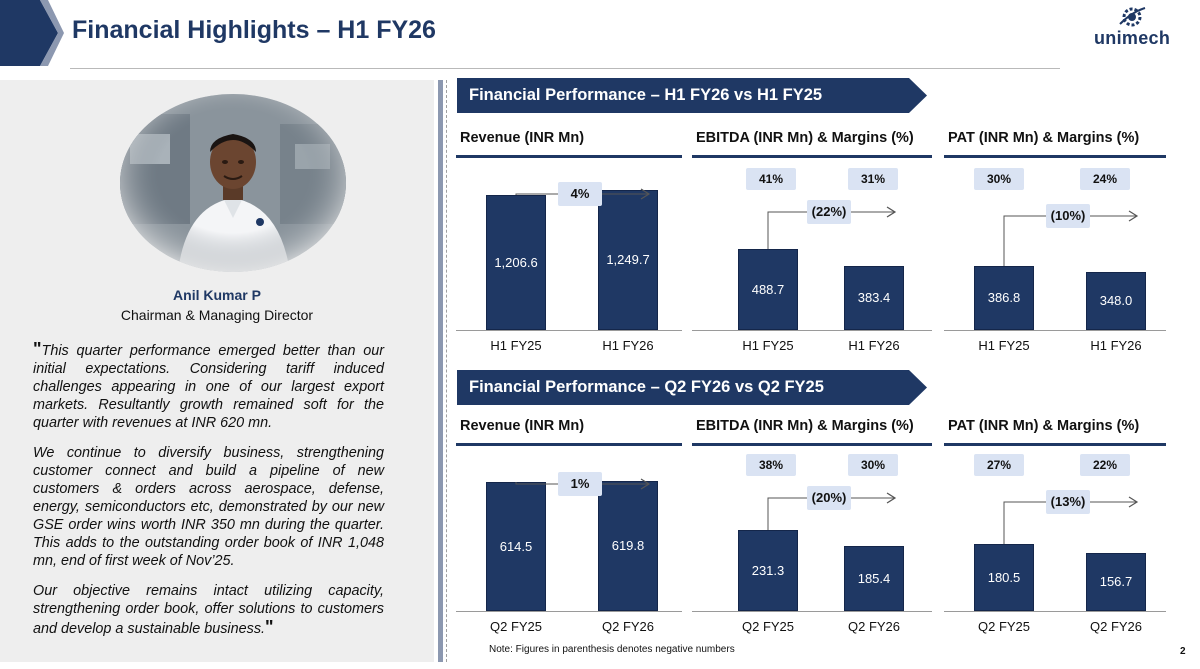 This screenshot has height=669, width=1200. I want to click on growth-tag: 4%, so click(580, 194).